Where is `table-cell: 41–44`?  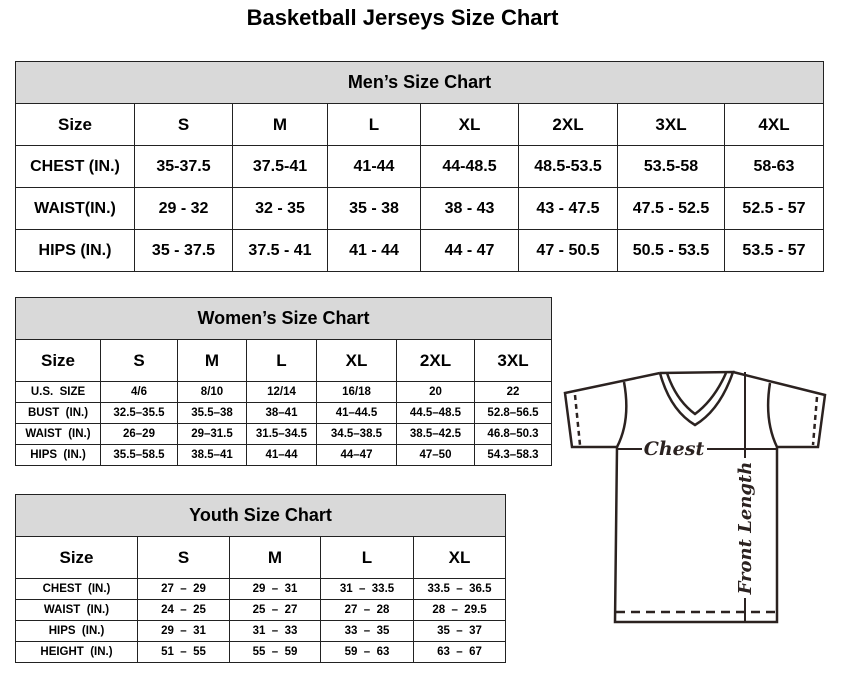 table-cell: 41–44 is located at coordinates (281, 455).